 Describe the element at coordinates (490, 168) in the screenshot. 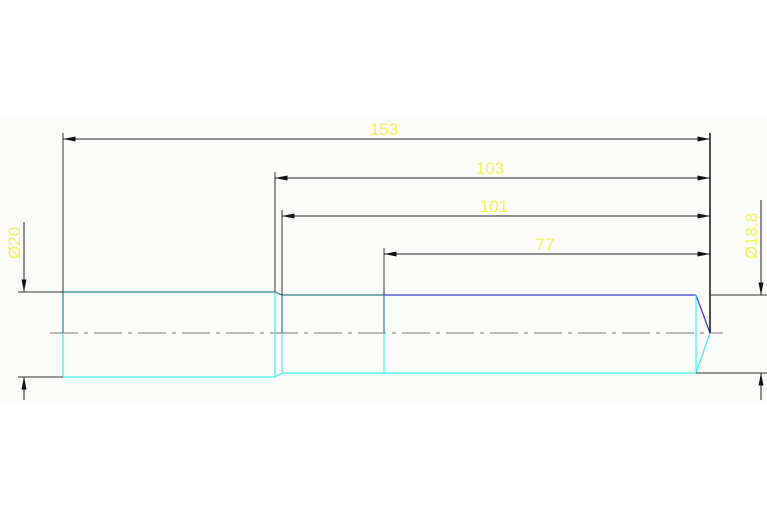

I see `dim-text-103: 103` at that location.